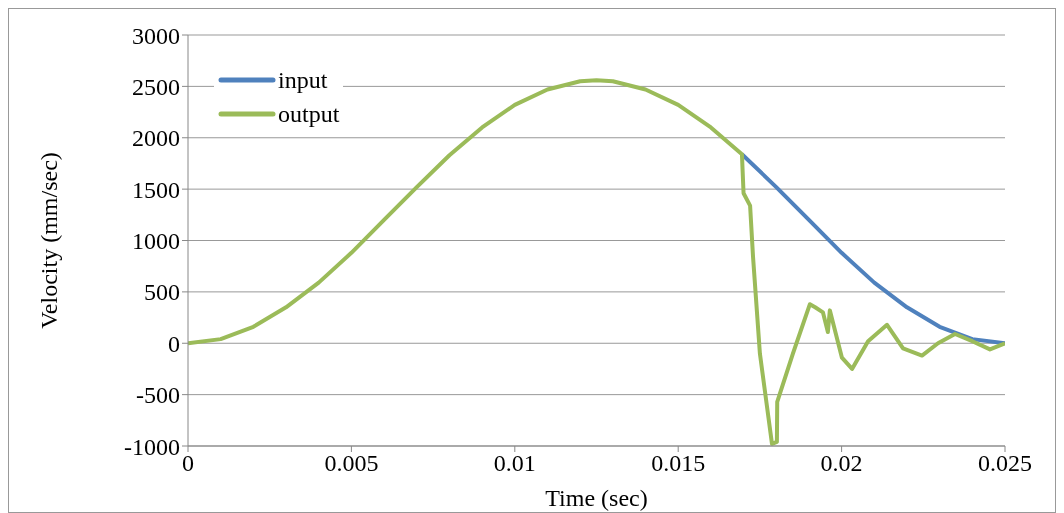 The height and width of the screenshot is (513, 1064). I want to click on x-tick-label: 0.01, so click(514, 463).